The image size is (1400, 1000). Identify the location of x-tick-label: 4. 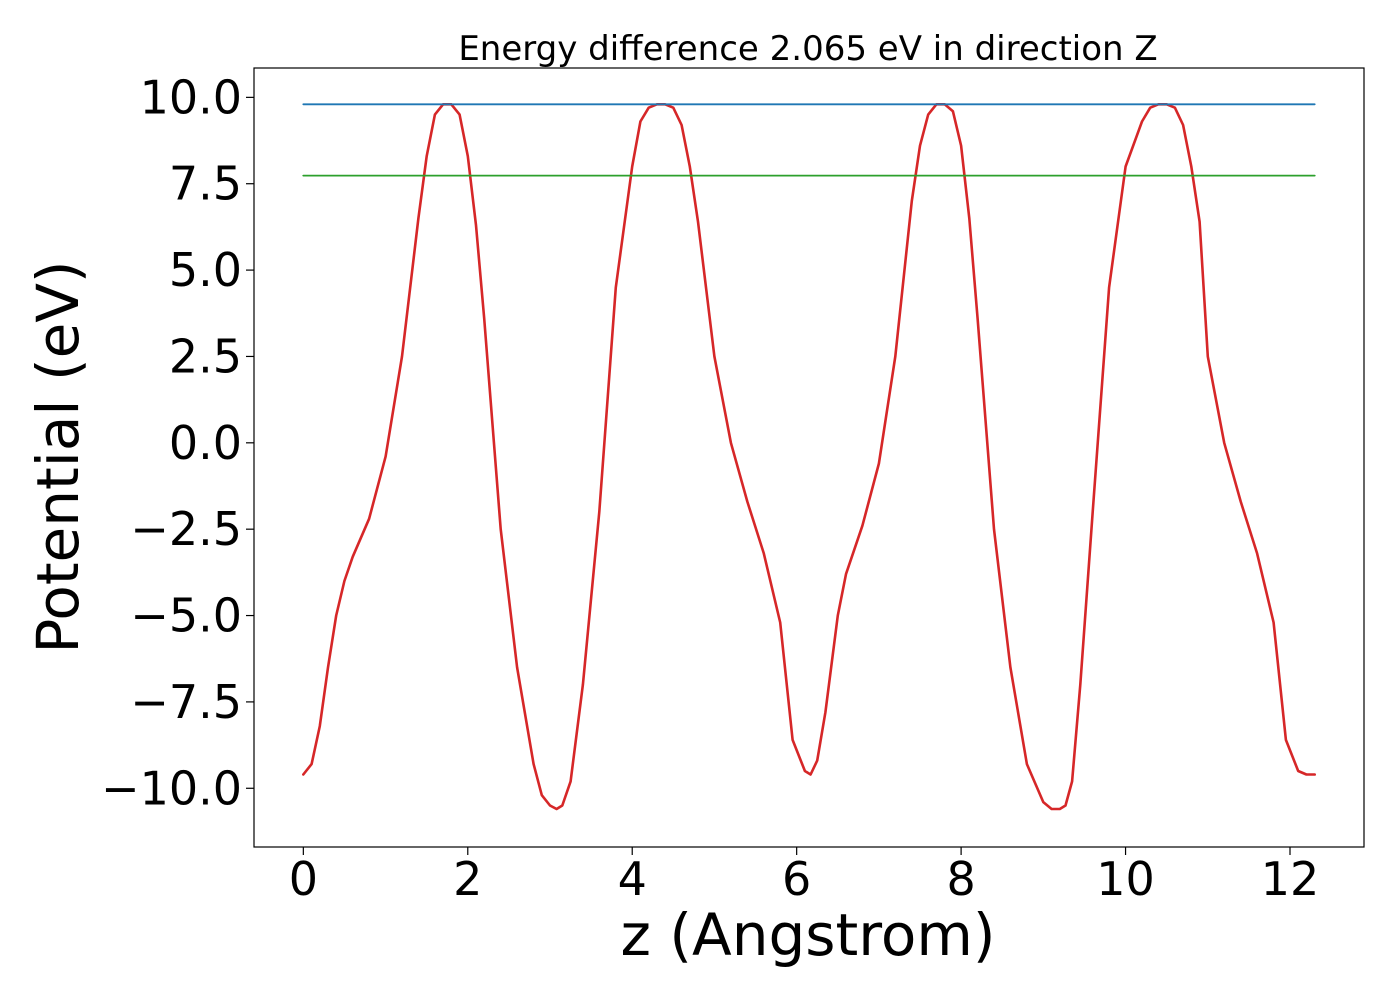
(632, 879).